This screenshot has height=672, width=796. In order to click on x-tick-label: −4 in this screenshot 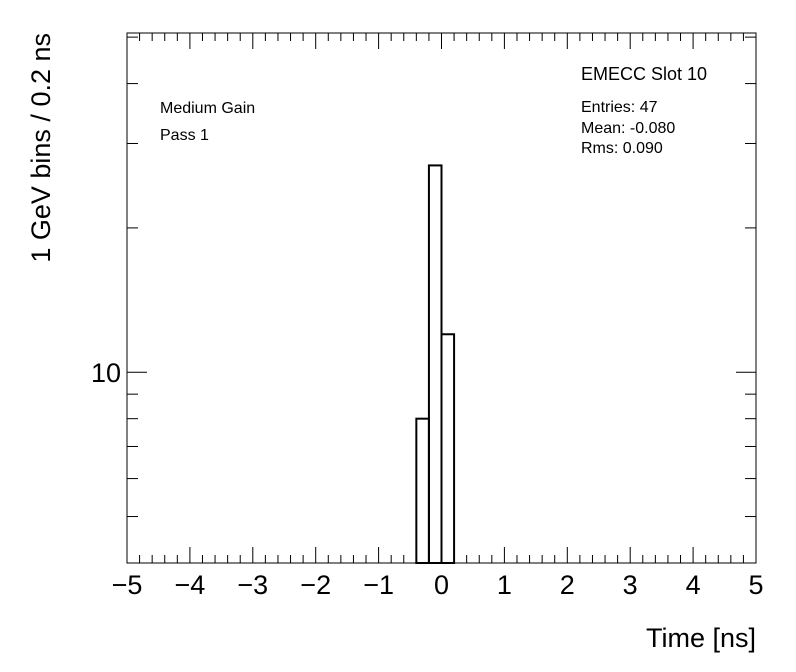, I will do `click(190, 585)`.